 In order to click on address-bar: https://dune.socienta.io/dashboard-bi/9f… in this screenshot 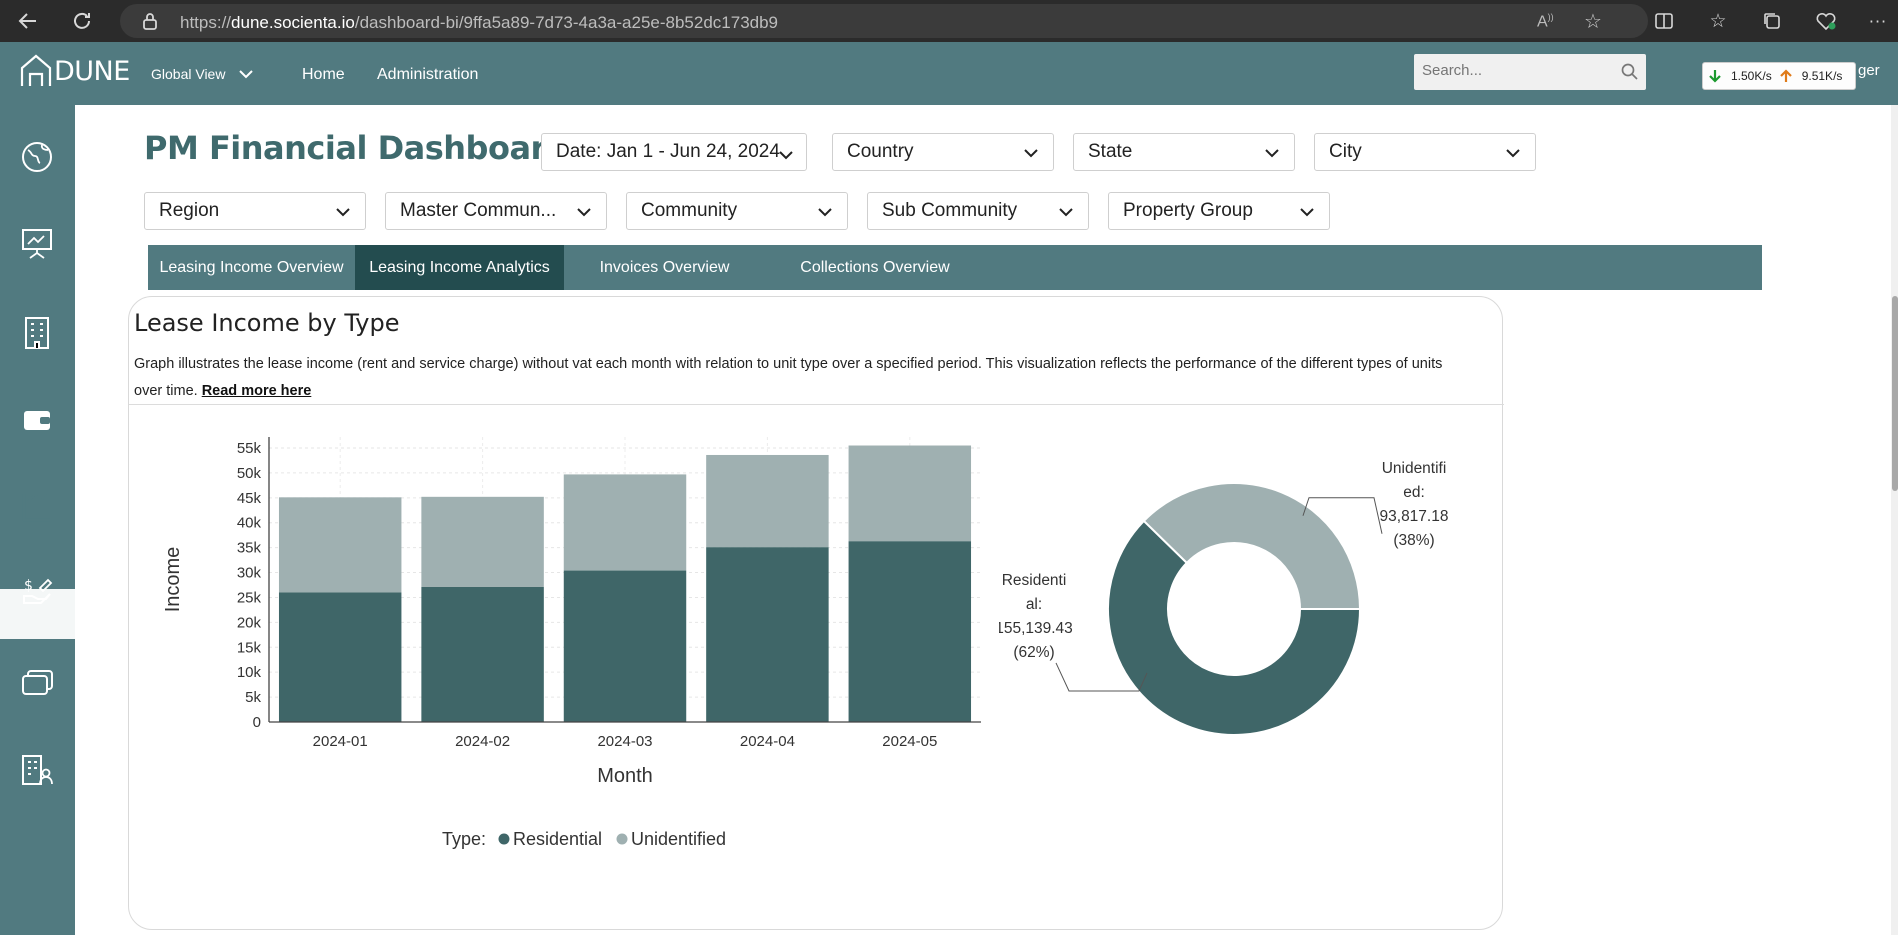, I will do `click(884, 21)`.